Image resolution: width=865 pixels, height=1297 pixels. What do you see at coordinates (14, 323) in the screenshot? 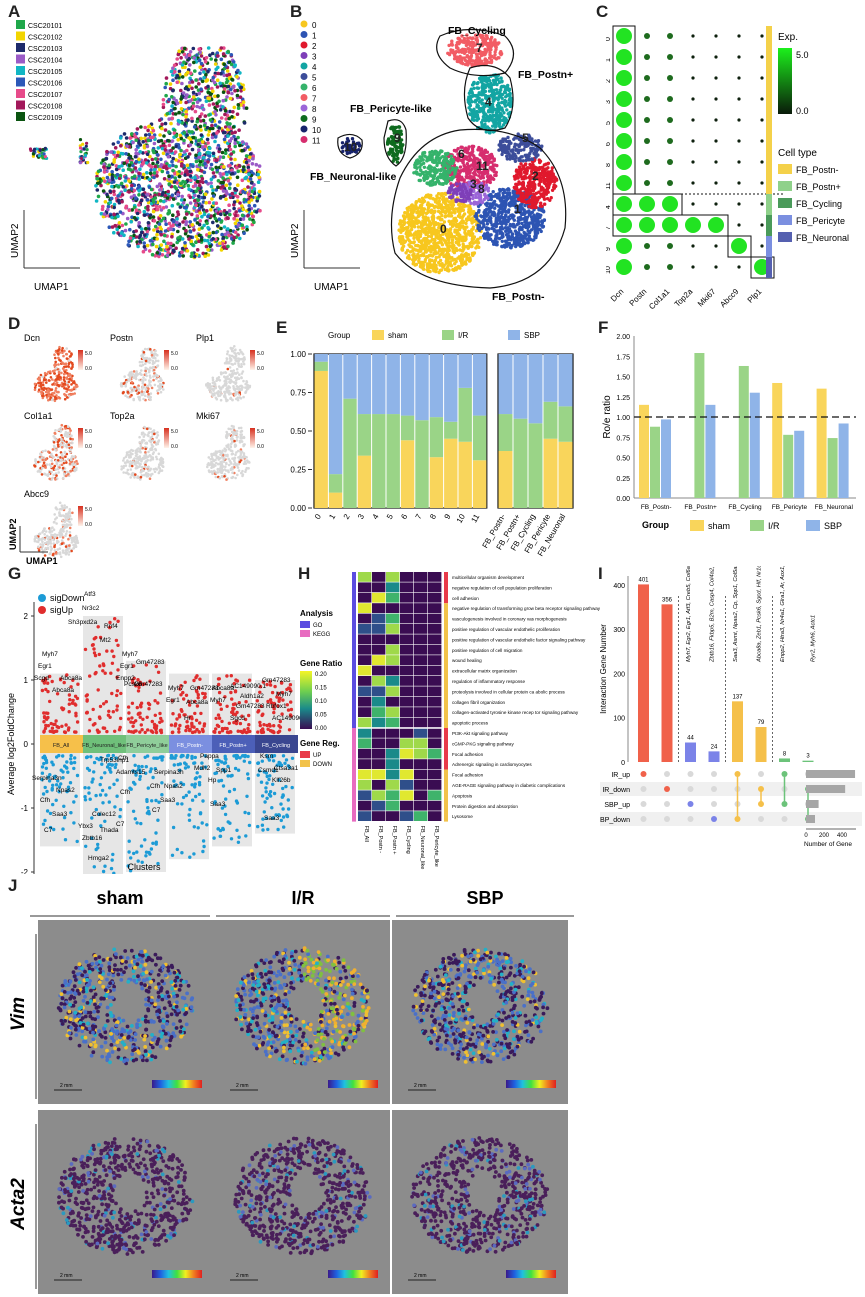
I see `panel-label-d: D` at bounding box center [14, 323].